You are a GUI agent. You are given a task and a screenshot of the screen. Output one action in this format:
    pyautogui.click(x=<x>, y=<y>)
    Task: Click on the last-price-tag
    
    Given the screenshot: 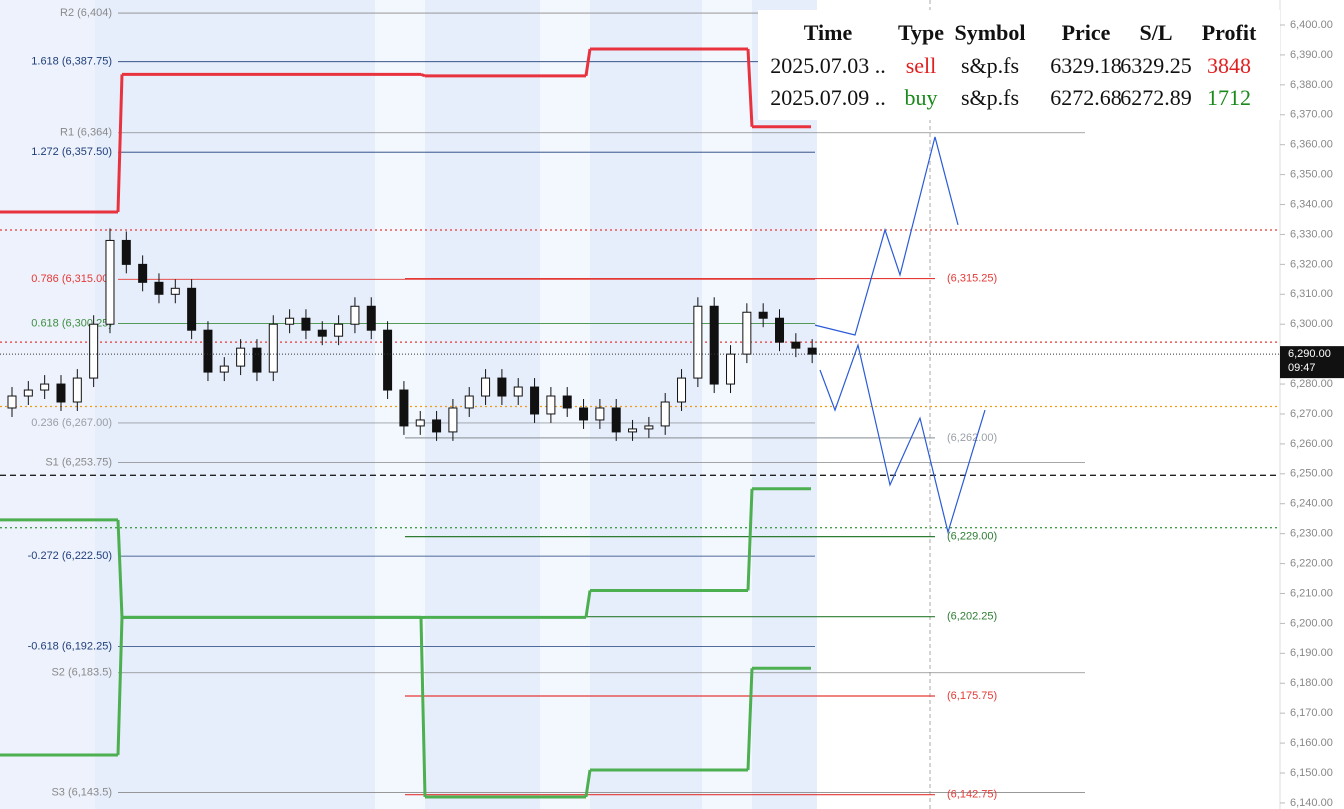 What is the action you would take?
    pyautogui.click(x=1312, y=362)
    